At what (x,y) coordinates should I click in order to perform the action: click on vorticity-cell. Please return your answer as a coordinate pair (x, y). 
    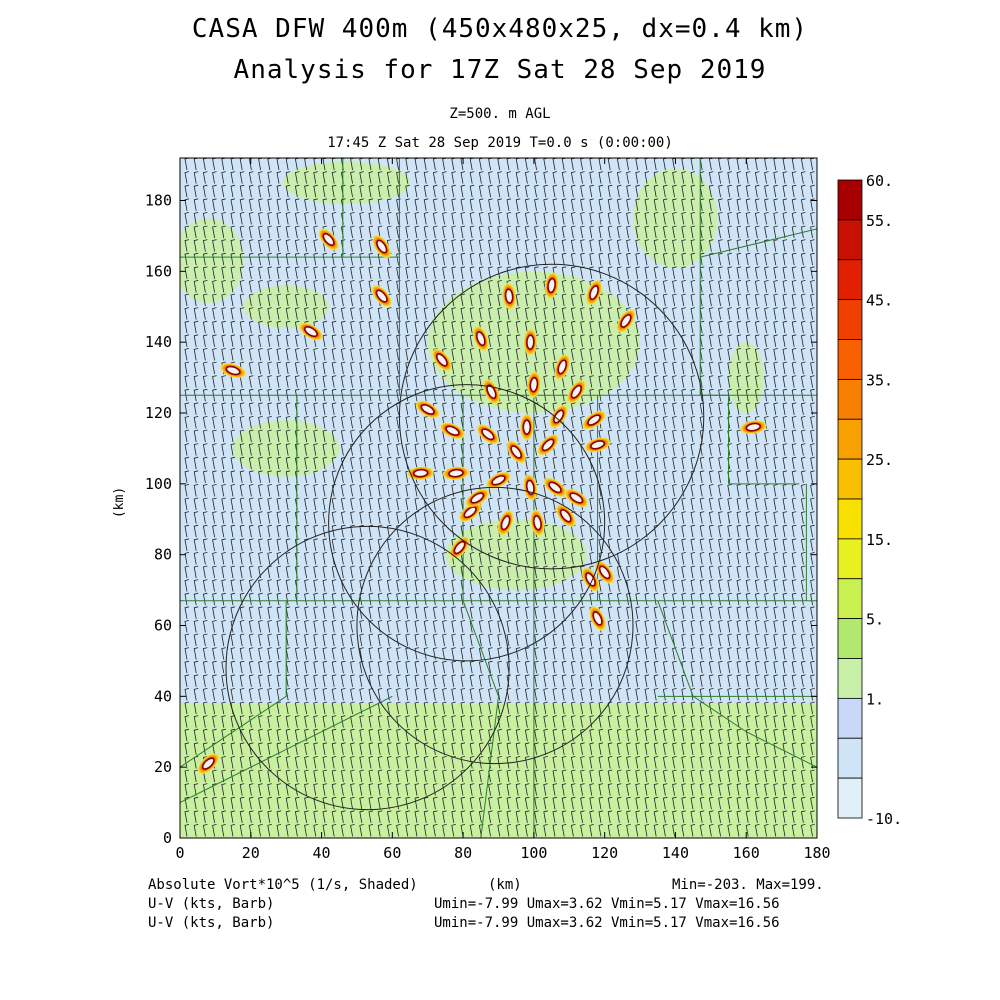
    Looking at the image, I should click on (576, 498).